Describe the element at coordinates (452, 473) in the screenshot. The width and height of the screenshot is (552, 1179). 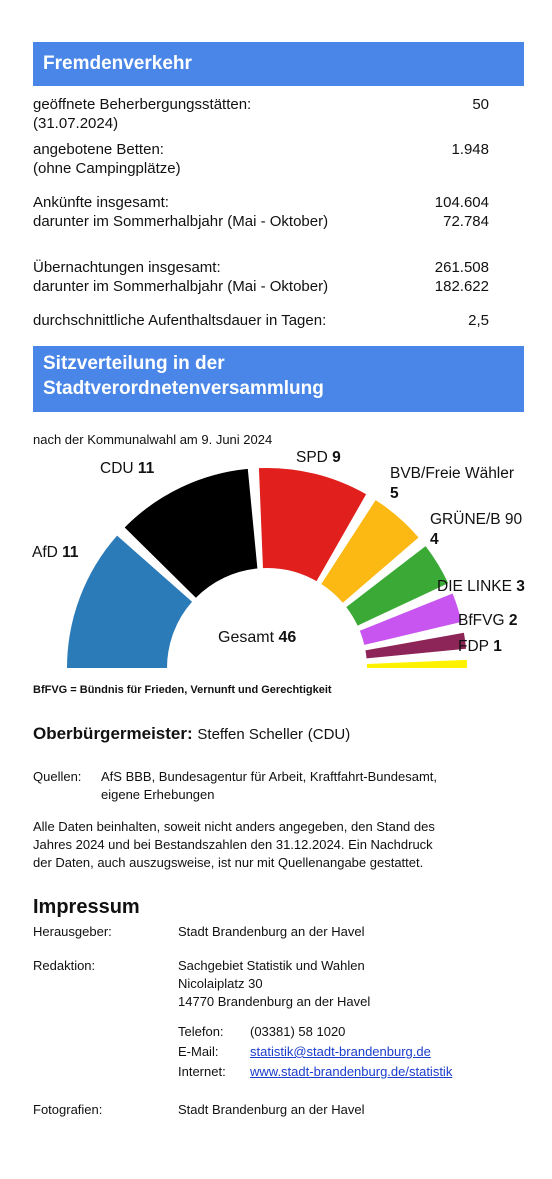
I see `seat-label-name: BVB/Freie Wähler` at that location.